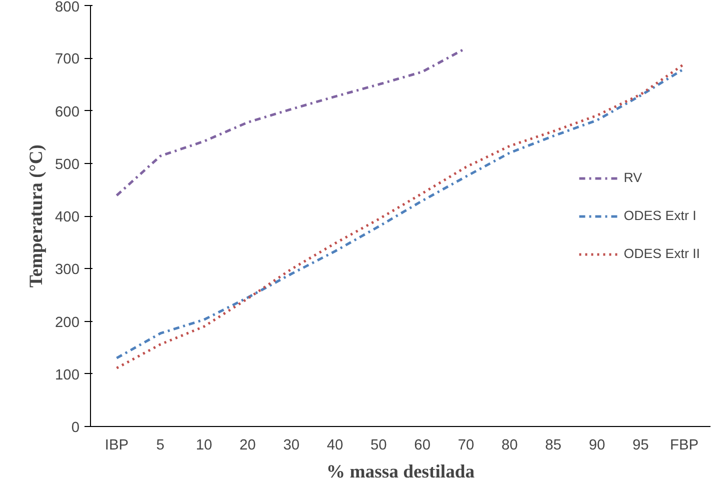  Describe the element at coordinates (662, 253) in the screenshot. I see `legend-label: ODES Extr II` at that location.